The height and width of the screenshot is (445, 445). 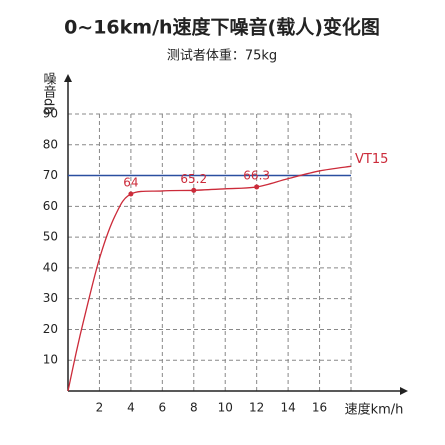 What do you see at coordinates (287, 408) in the screenshot?
I see `x-tick-label: 14` at bounding box center [287, 408].